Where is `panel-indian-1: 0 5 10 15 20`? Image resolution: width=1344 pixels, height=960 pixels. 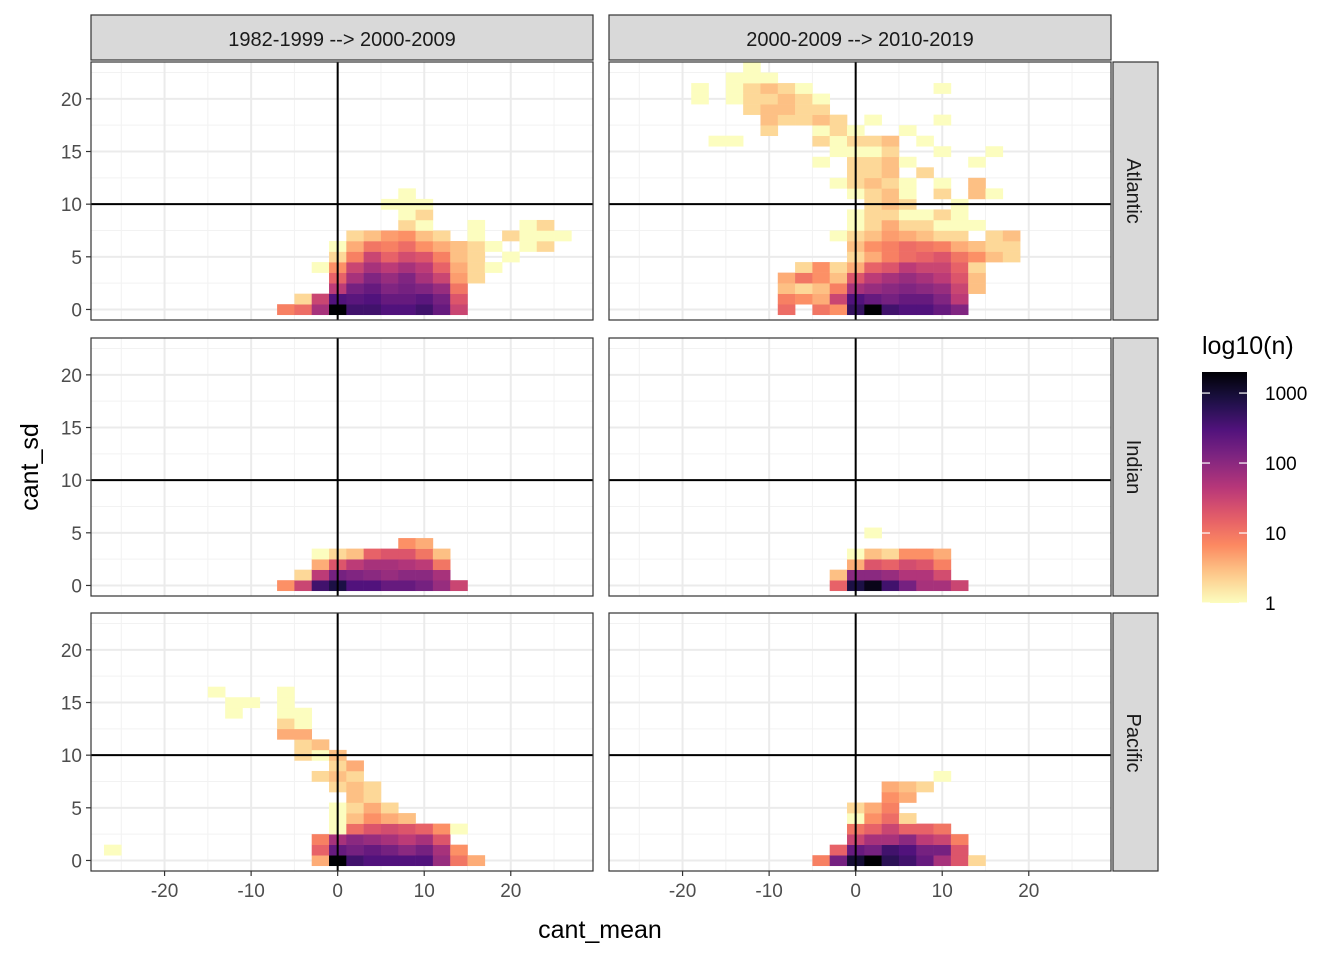 panel-indian-1: 0 5 10 15 20 is located at coordinates (327, 467).